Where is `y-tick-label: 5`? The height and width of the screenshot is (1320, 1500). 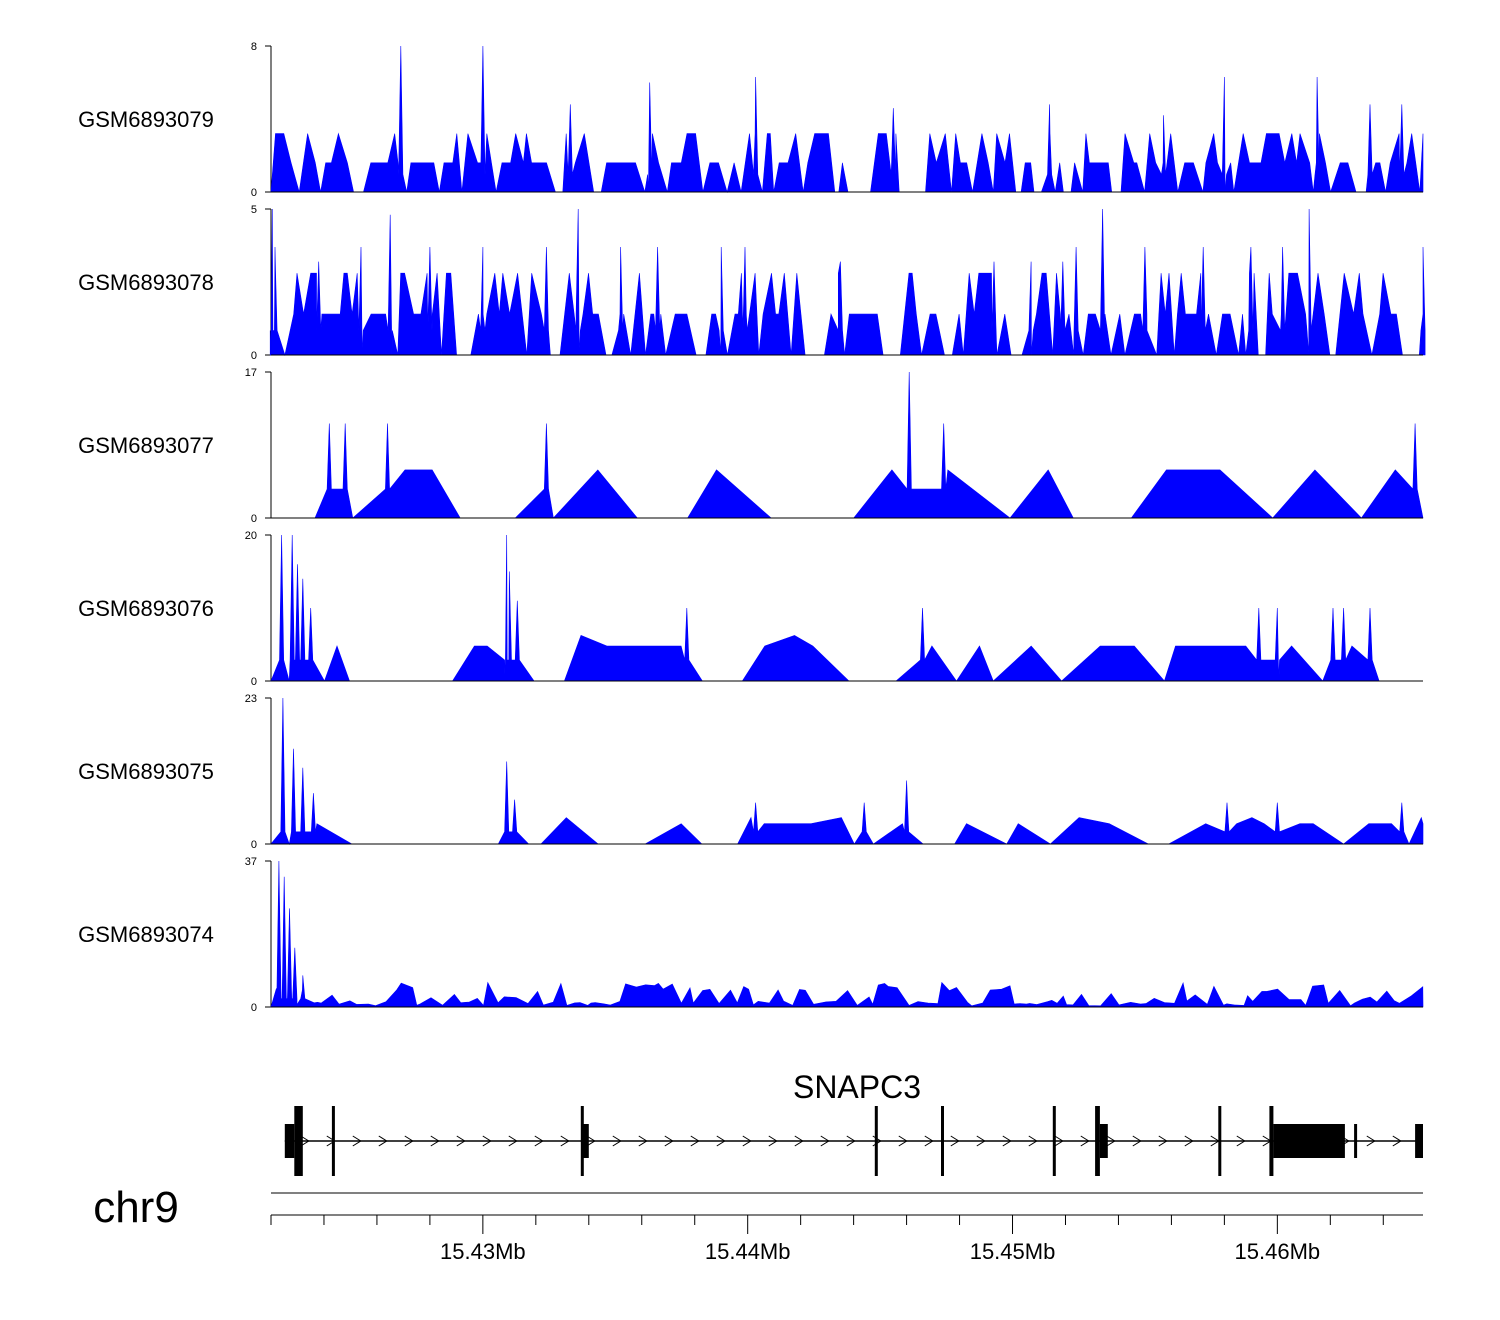
y-tick-label: 5 is located at coordinates (254, 210).